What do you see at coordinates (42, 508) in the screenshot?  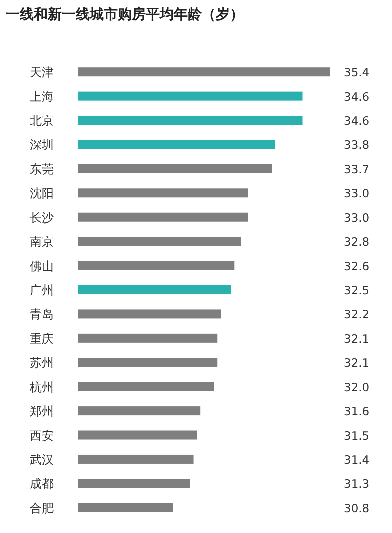 I see `y-tick-label: 合肥` at bounding box center [42, 508].